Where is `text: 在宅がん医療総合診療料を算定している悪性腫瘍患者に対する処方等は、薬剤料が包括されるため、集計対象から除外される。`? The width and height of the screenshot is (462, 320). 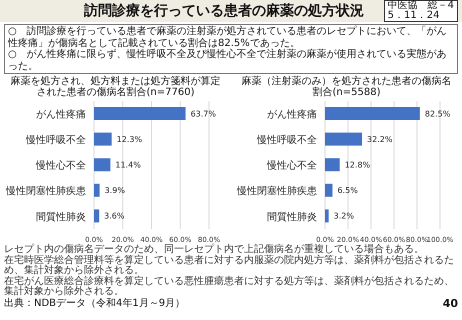
text: 在宅がん医療総合診療料を算定している悪性腫瘍患者に対する処方等は、薬剤料が包括されるため、集計対象から除外される。 is located at coordinates (229, 287).